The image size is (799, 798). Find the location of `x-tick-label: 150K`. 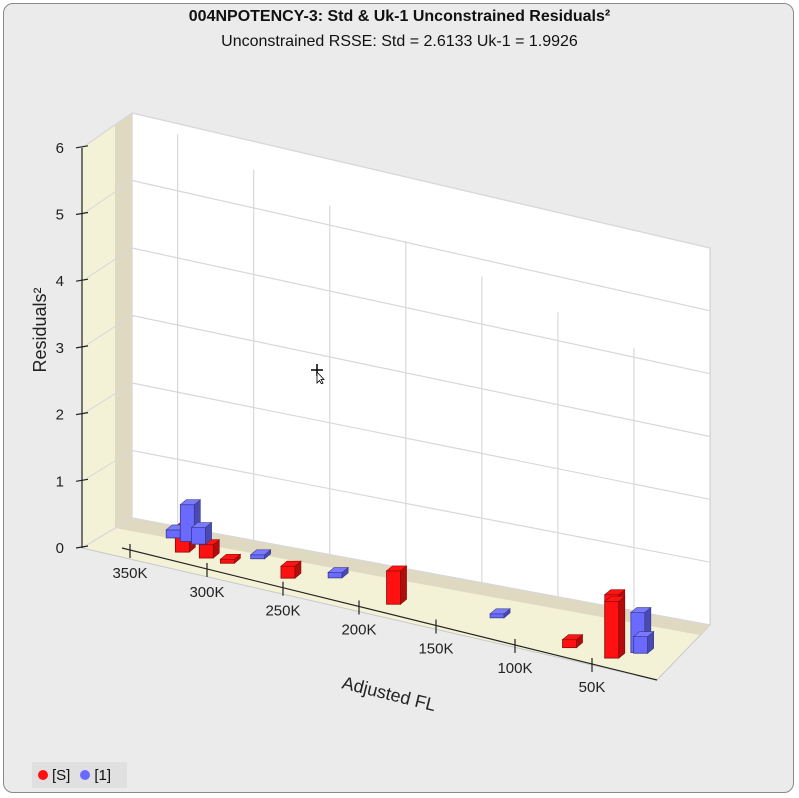

x-tick-label: 150K is located at coordinates (435, 648).